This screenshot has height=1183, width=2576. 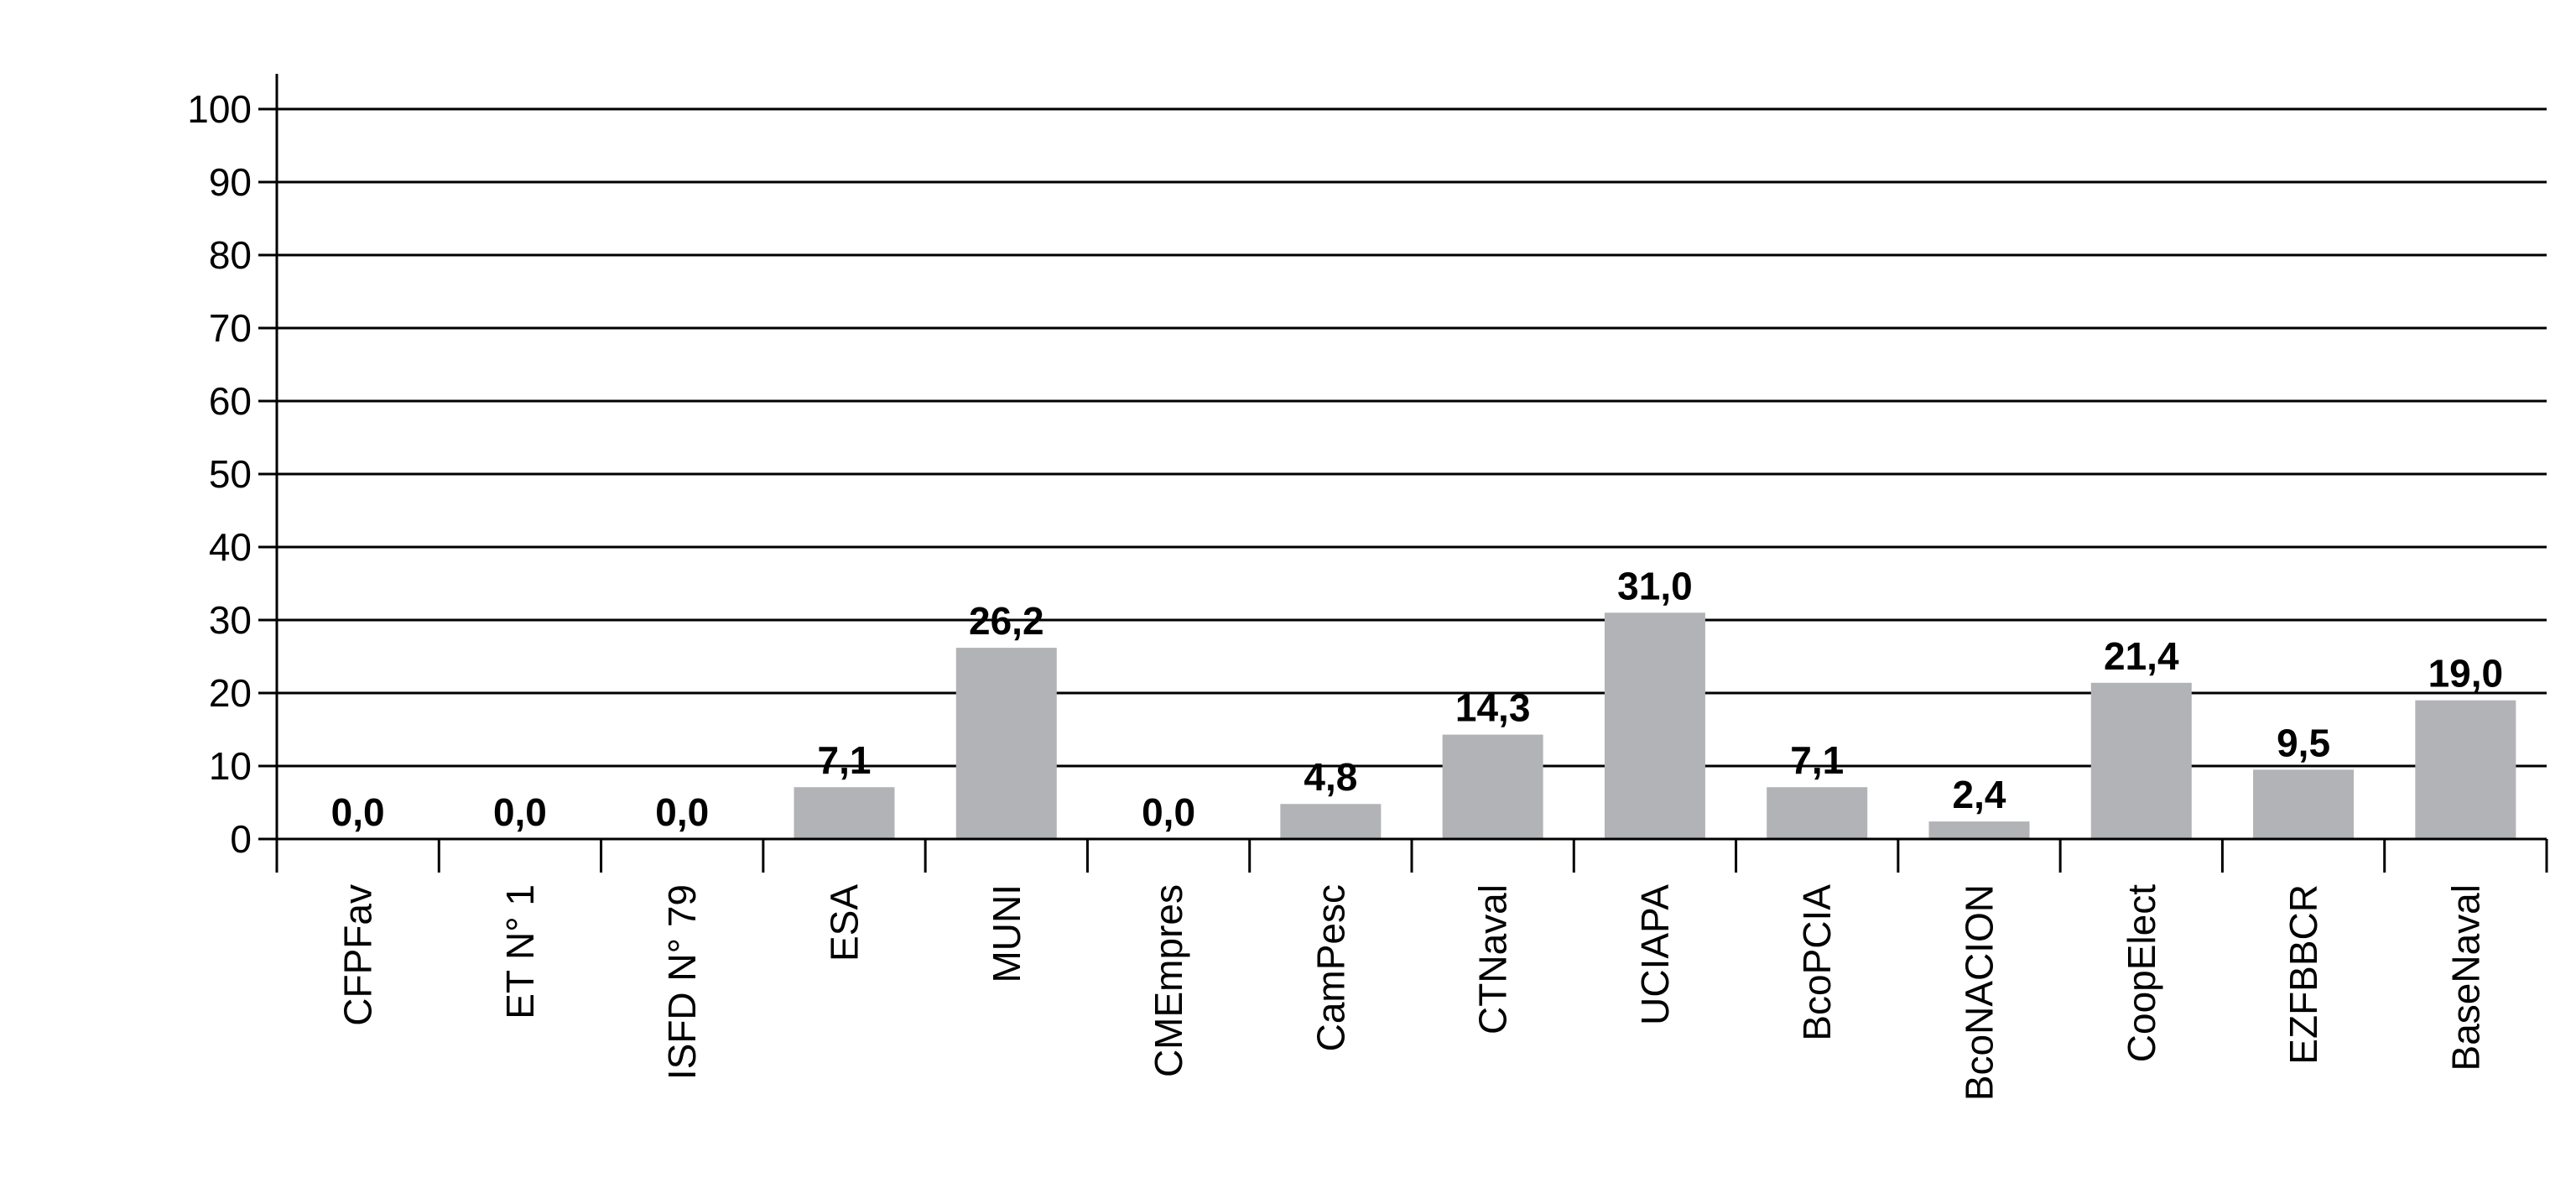 What do you see at coordinates (2141, 973) in the screenshot?
I see `x-tick-label: CoopElect` at bounding box center [2141, 973].